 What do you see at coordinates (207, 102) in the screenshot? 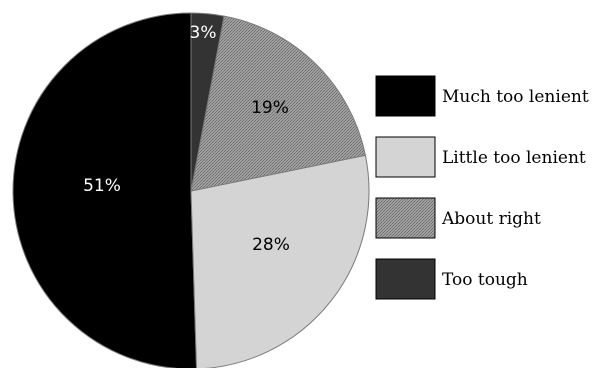
I see `pie-slice-too-tough` at bounding box center [207, 102].